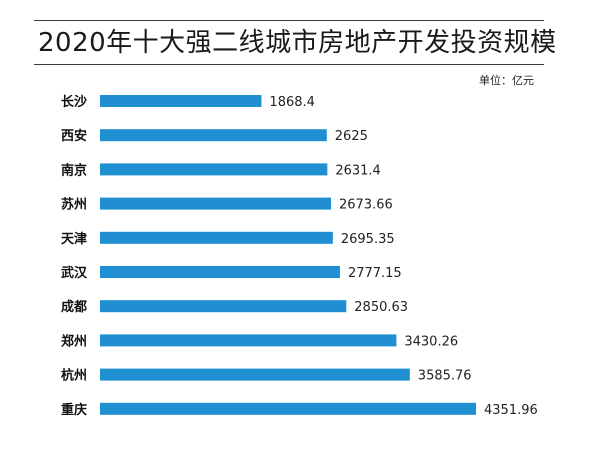  Describe the element at coordinates (506, 80) in the screenshot. I see `unit-label: 单位：亿元` at that location.